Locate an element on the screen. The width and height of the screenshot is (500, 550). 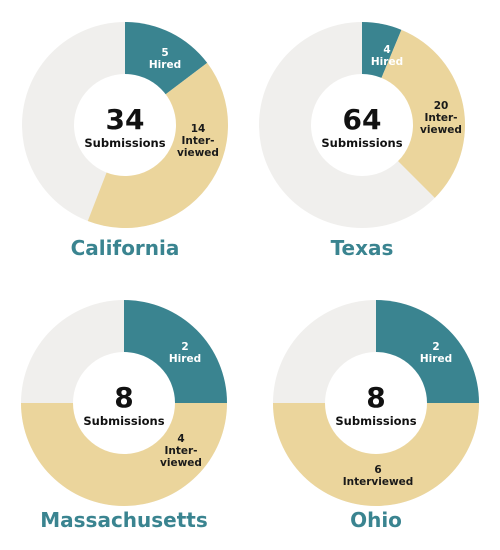
donut-hole-massachusetts is located at coordinates (124, 403).